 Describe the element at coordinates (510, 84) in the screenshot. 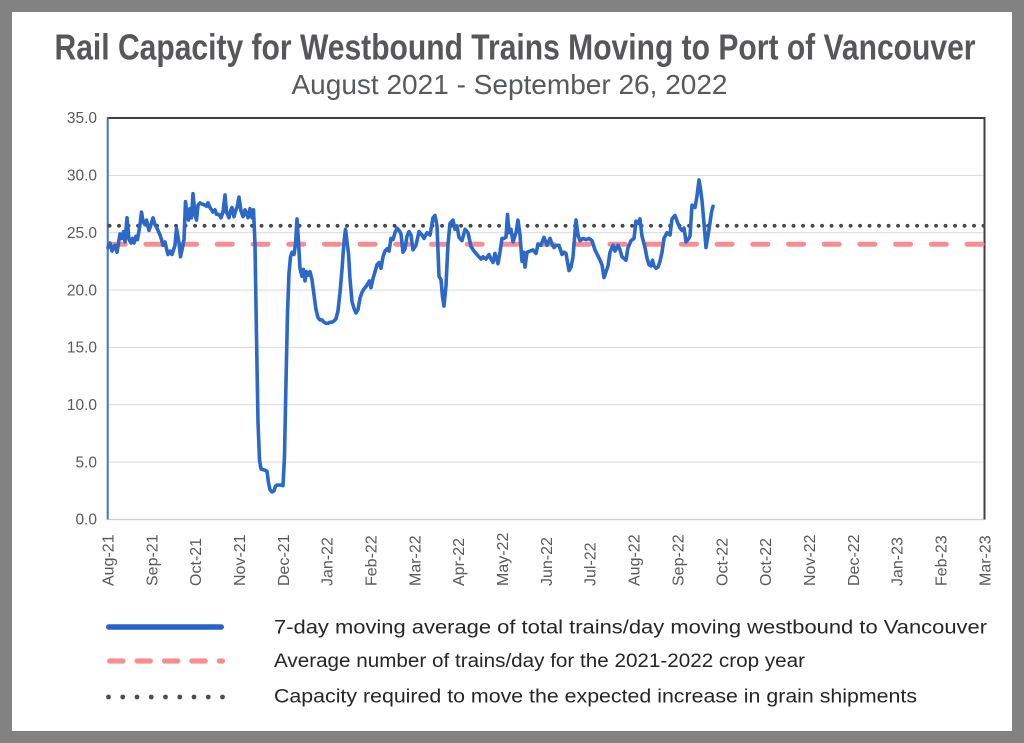

I see `svg-text:August 2021 - September 26, 20: August 2021 - September 26, 2022` at that location.